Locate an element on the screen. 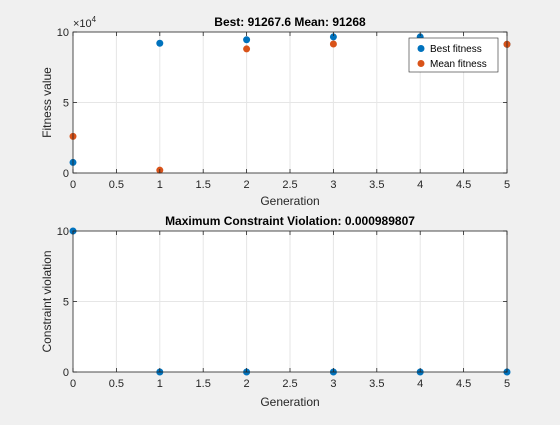 The image size is (560, 425). y-exponent-multiplier: ×10⁴ is located at coordinates (85, 22).